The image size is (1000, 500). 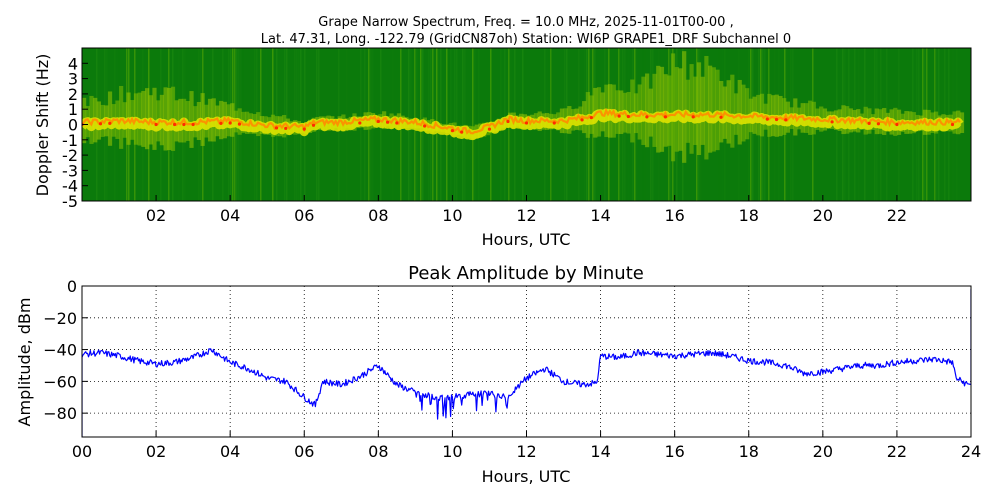 What do you see at coordinates (749, 215) in the screenshot?
I see `spectrogram-x-tick-label: 18` at bounding box center [749, 215].